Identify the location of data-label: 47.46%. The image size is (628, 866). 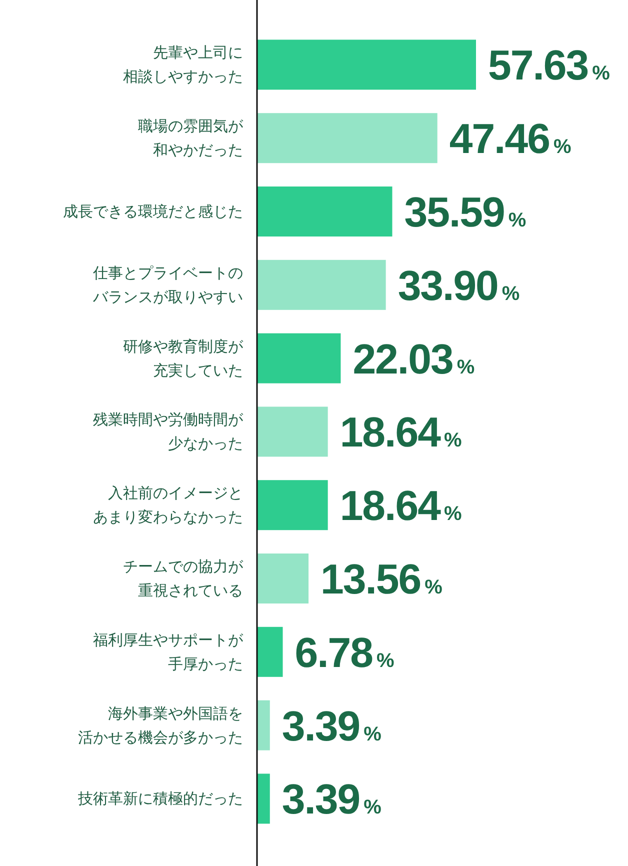
(510, 138).